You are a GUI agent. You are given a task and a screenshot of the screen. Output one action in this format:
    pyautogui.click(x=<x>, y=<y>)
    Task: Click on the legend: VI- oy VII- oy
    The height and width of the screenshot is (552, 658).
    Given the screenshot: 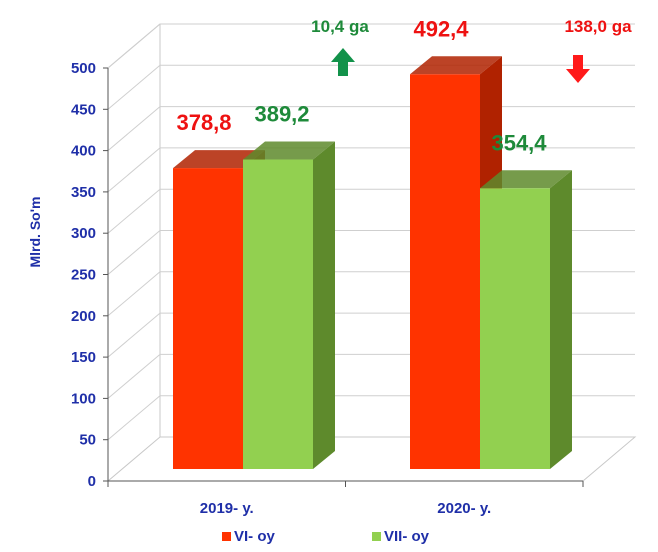 What is the action you would take?
    pyautogui.click(x=329, y=539)
    